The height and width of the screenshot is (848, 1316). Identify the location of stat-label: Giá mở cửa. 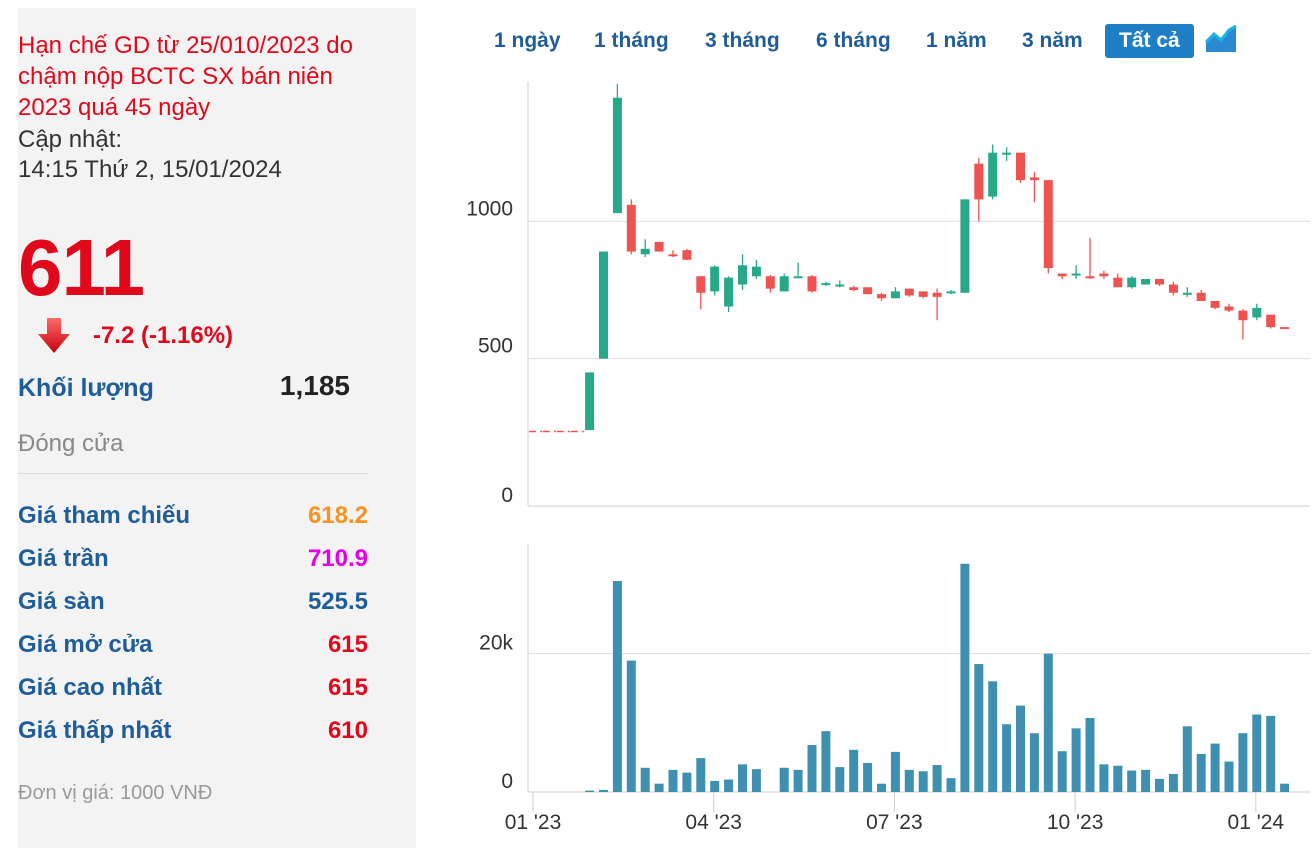
(85, 644).